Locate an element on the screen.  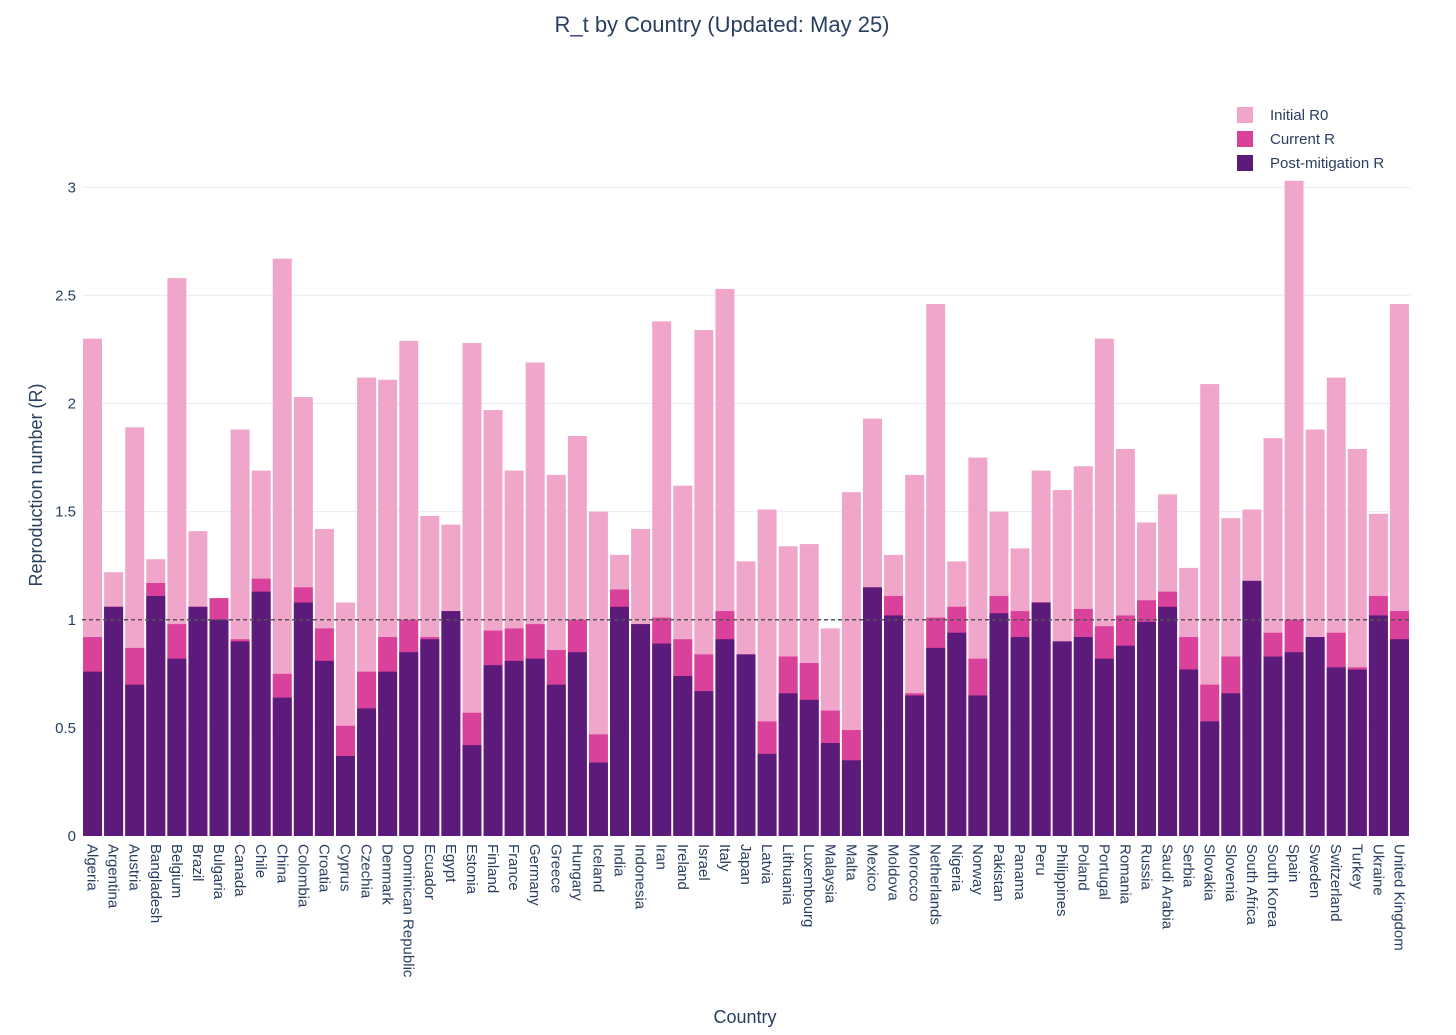
legend-item: Post-mitigation R is located at coordinates (1310, 163).